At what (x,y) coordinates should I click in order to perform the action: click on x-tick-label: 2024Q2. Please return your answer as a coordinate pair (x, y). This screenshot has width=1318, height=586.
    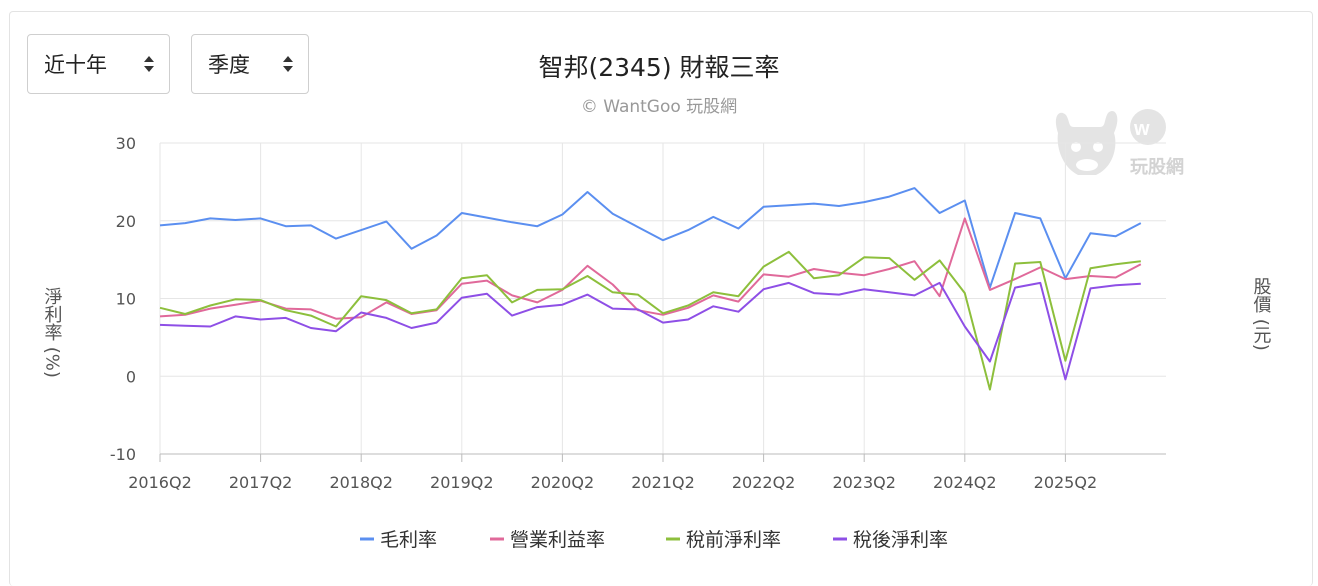
    Looking at the image, I should click on (965, 482).